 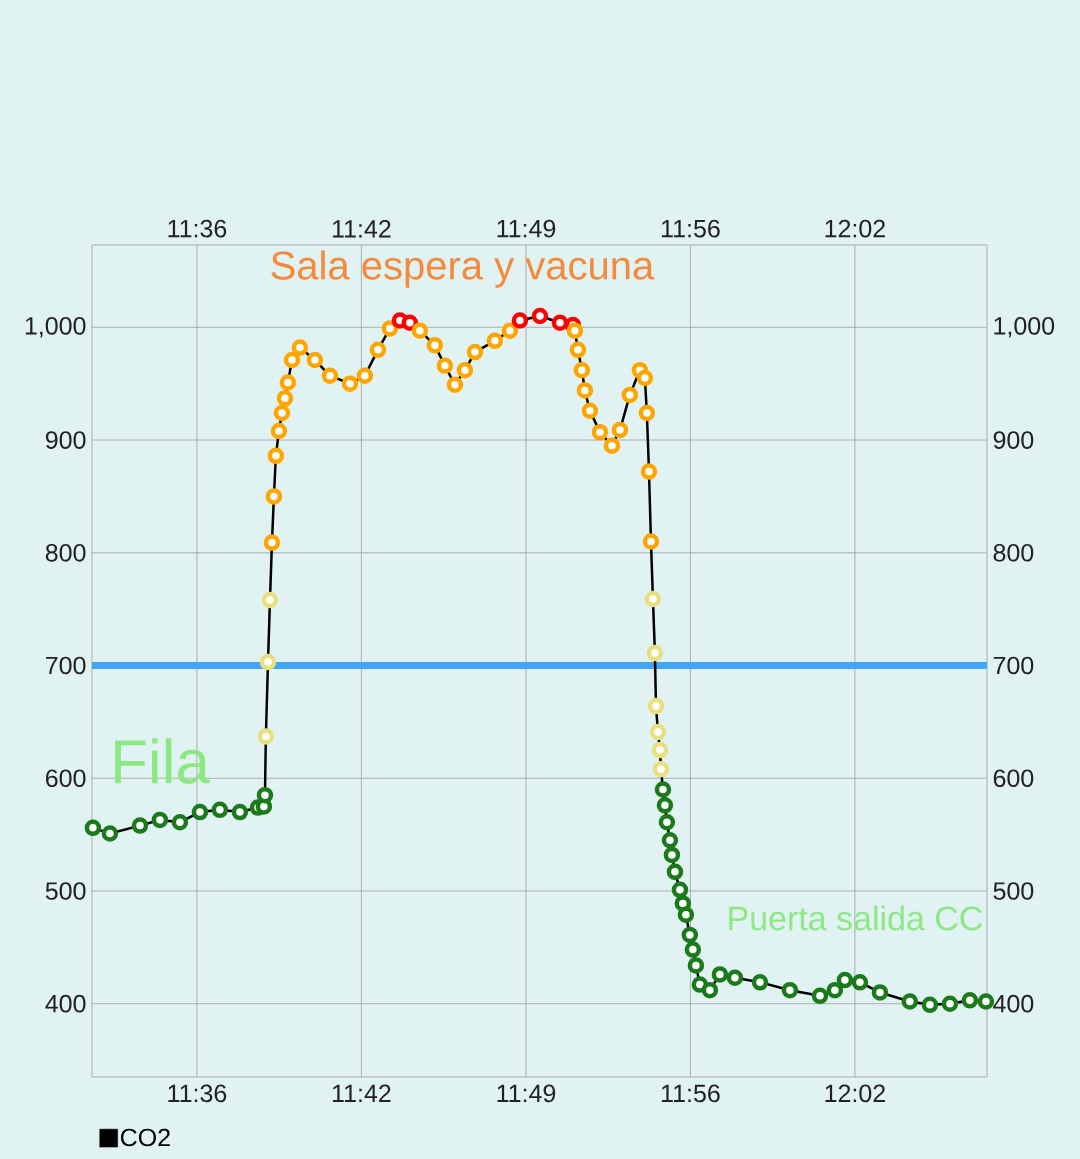 What do you see at coordinates (1013, 778) in the screenshot?
I see `y2-tick-label: 600` at bounding box center [1013, 778].